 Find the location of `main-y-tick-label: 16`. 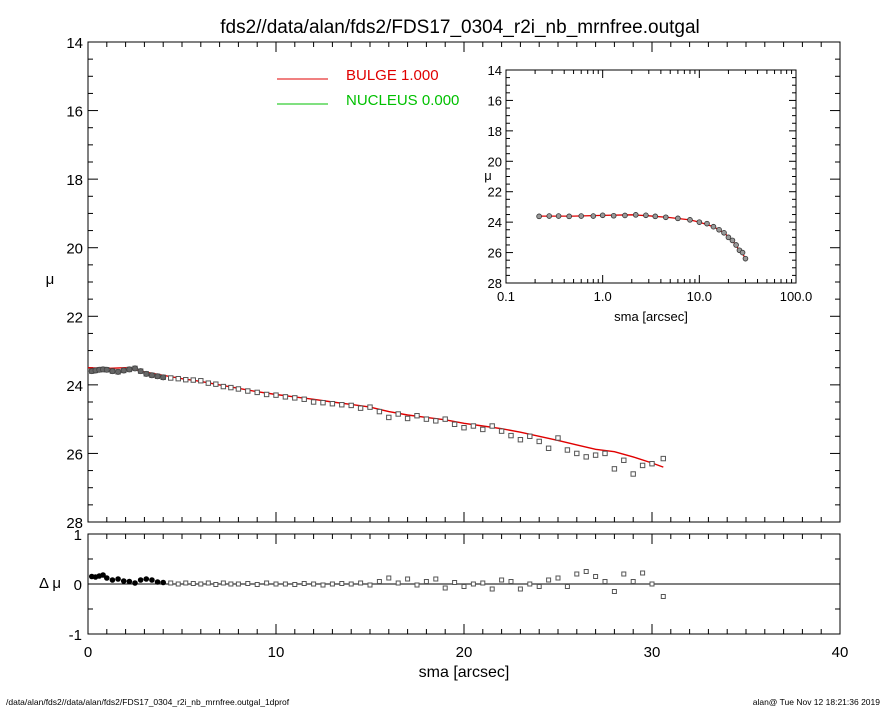

main-y-tick-label: 16 is located at coordinates (74, 112).